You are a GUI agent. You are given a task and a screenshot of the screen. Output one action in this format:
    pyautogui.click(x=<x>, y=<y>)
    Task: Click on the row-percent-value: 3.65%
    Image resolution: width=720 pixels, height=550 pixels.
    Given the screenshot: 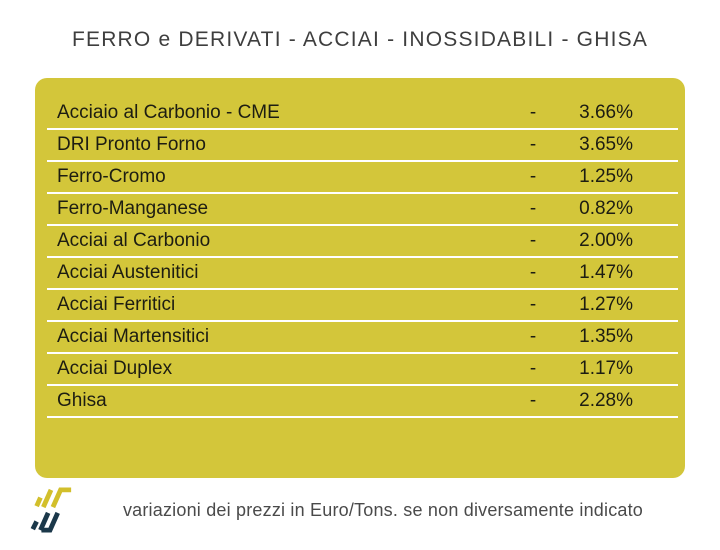 What is the action you would take?
    pyautogui.click(x=606, y=144)
    